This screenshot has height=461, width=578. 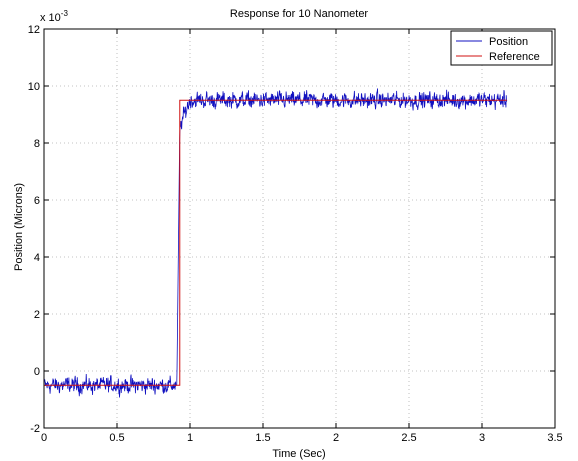 I want to click on x-tick-label: 0.5, so click(x=116, y=438).